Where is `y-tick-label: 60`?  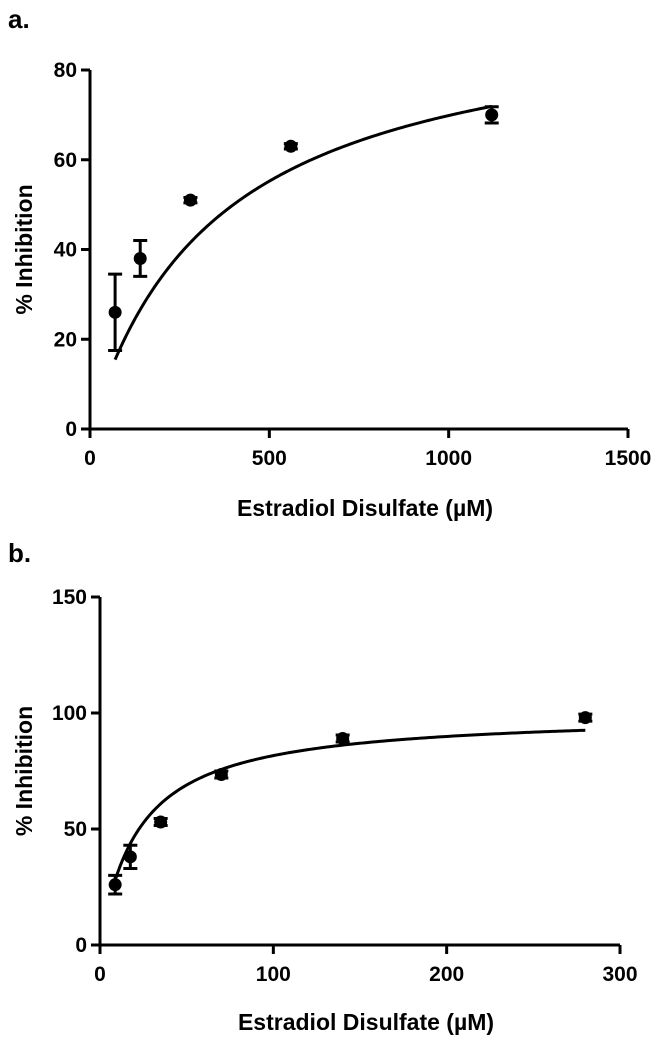
y-tick-label: 60 is located at coordinates (65, 160).